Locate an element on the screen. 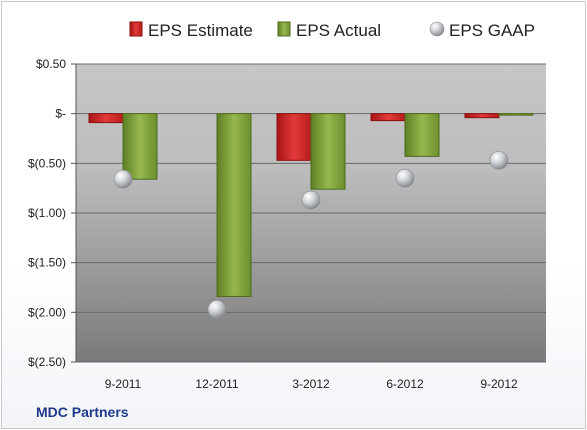  y-tick-label: $(2.00) is located at coordinates (47, 312).